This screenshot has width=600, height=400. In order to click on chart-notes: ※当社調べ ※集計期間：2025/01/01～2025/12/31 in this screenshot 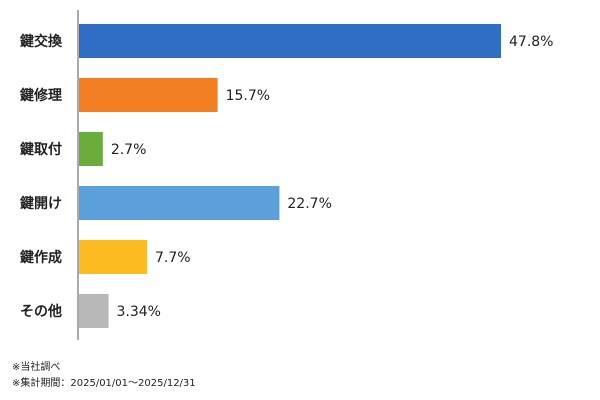, I will do `click(104, 376)`.